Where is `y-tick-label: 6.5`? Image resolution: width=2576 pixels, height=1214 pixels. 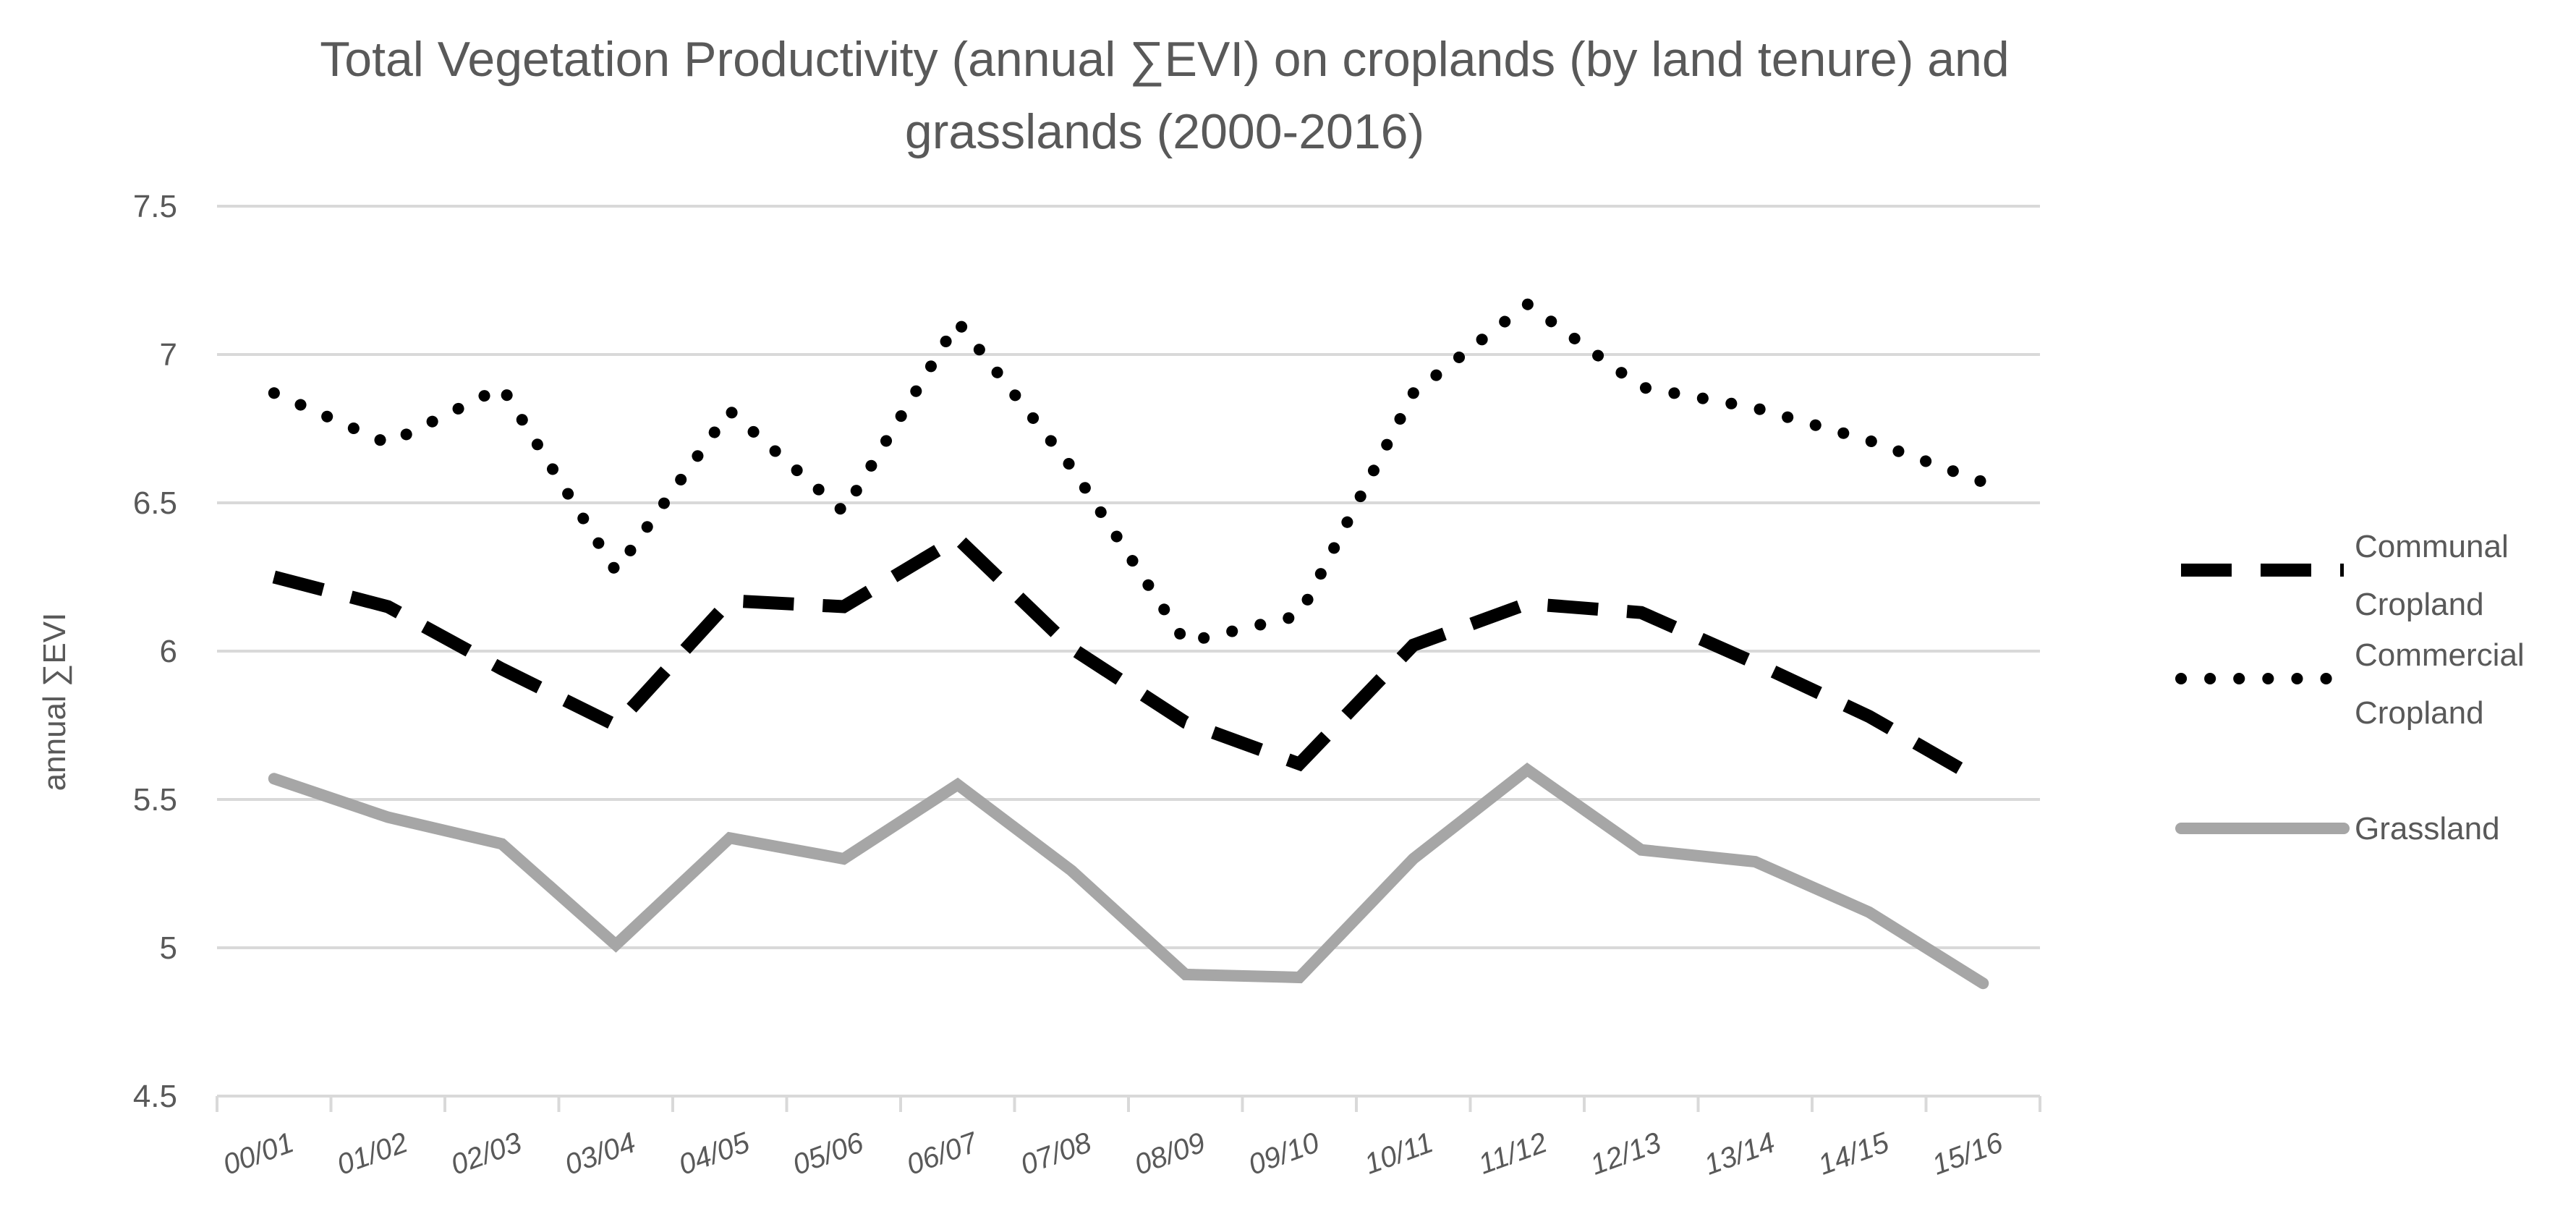 y-tick-label: 6.5 is located at coordinates (155, 503).